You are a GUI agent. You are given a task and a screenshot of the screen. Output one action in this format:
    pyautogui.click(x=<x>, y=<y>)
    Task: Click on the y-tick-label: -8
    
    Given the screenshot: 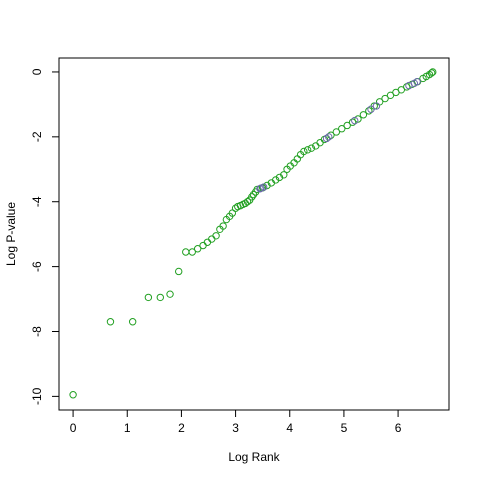 What is the action you would take?
    pyautogui.click(x=37, y=331)
    